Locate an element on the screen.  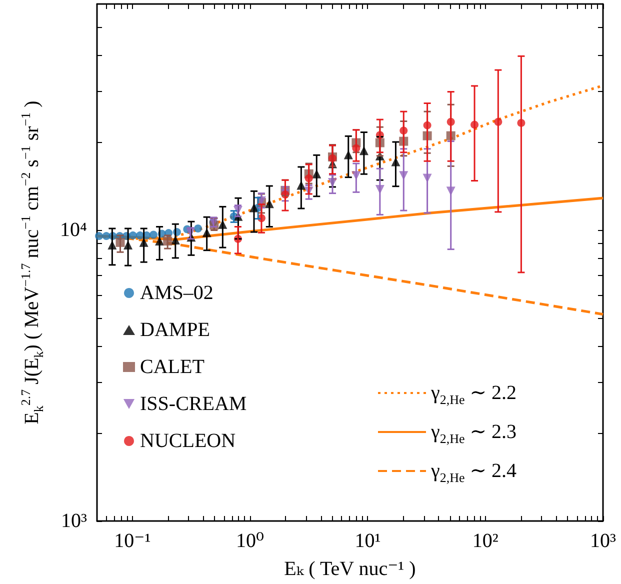
text: Ek2.7 J(Ek) ( MeV−1.7 nuc−1 cm−2 s−1 sr−1 ) is located at coordinates (32, 262).